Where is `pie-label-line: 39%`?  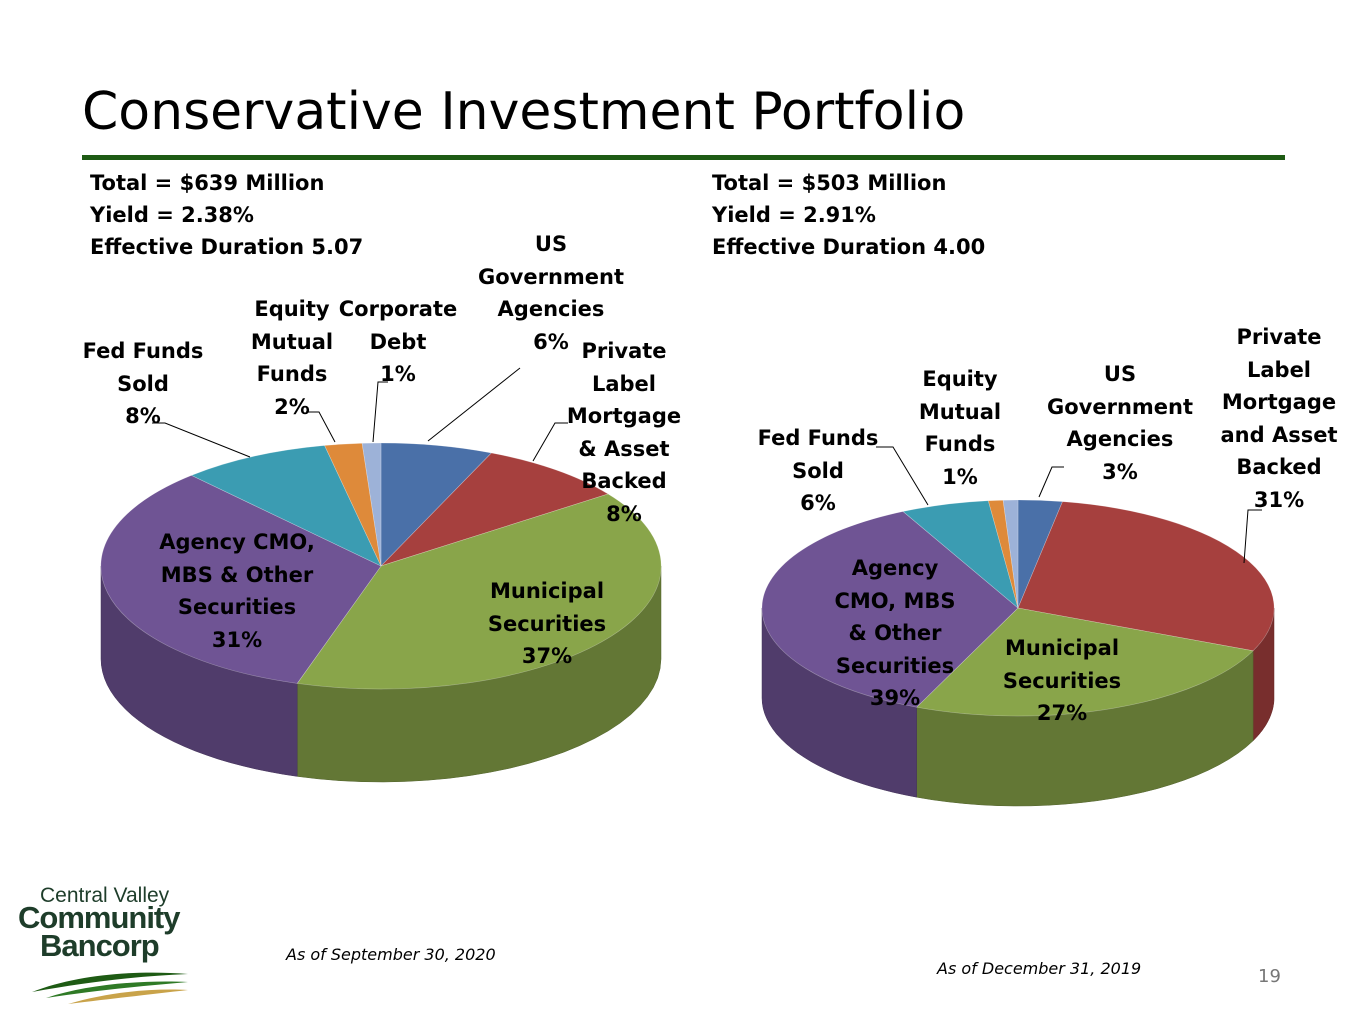 pie-label-line: 39% is located at coordinates (895, 698).